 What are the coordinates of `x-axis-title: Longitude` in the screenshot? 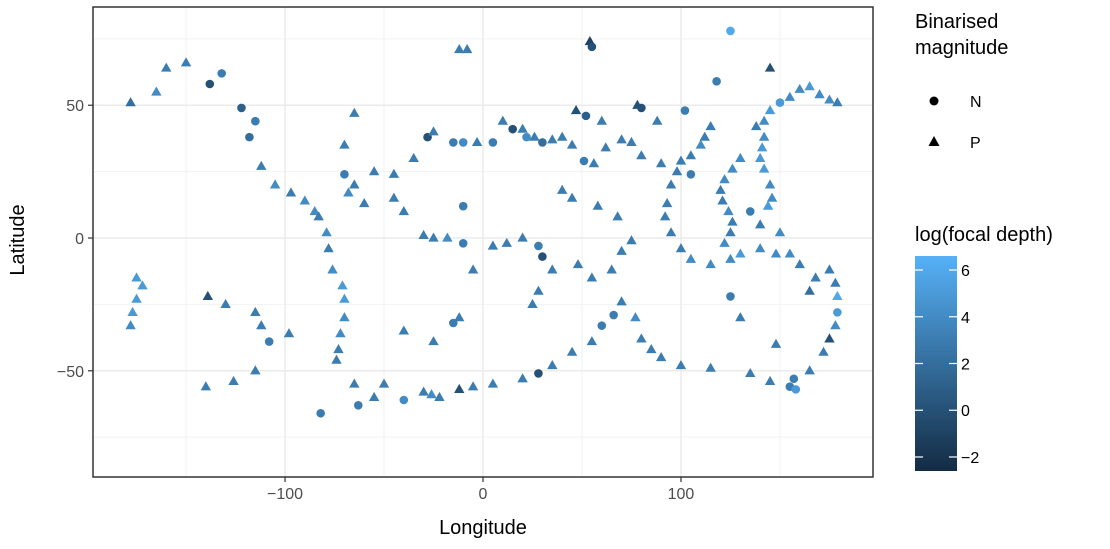 It's located at (483, 528).